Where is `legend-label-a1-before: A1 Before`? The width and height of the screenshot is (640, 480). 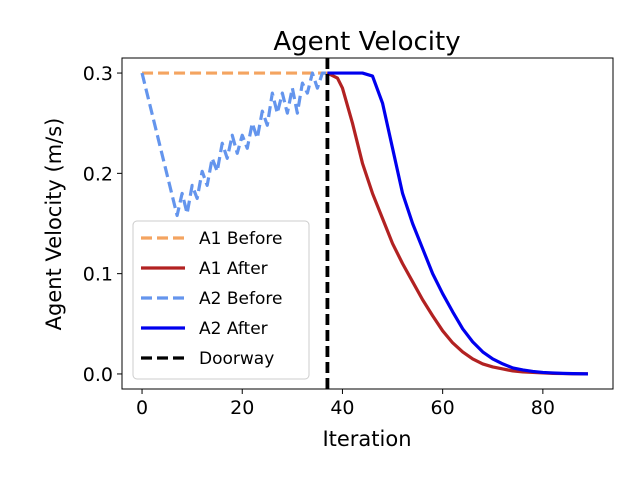
legend-label-a1-before: A1 Before is located at coordinates (240, 239).